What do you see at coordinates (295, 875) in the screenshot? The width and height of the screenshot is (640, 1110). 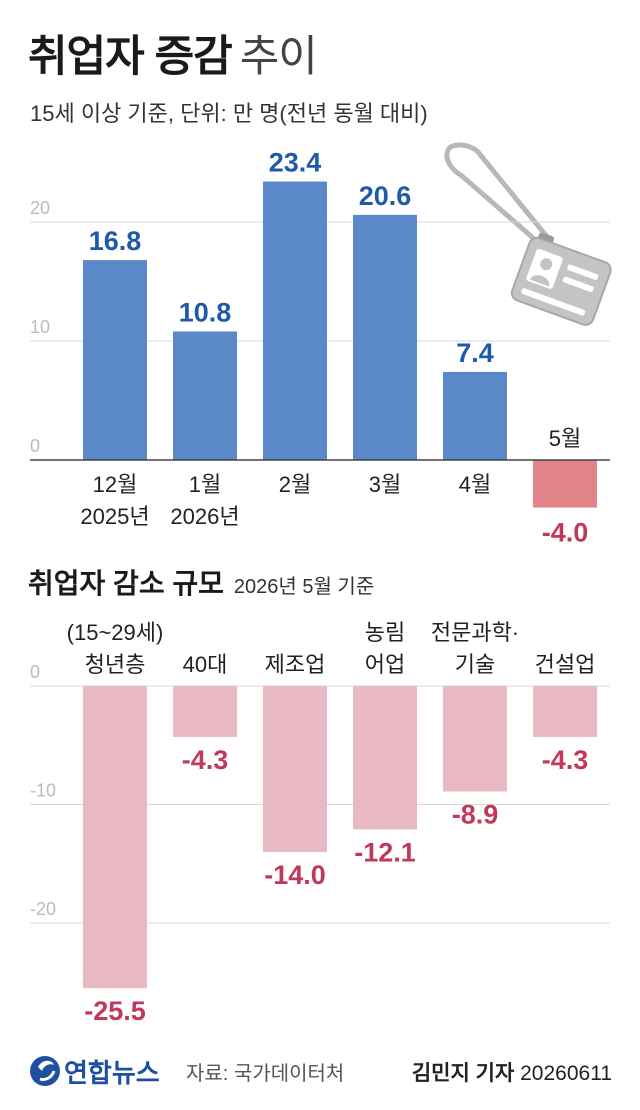 I see `chart2-value-label: -14.0` at bounding box center [295, 875].